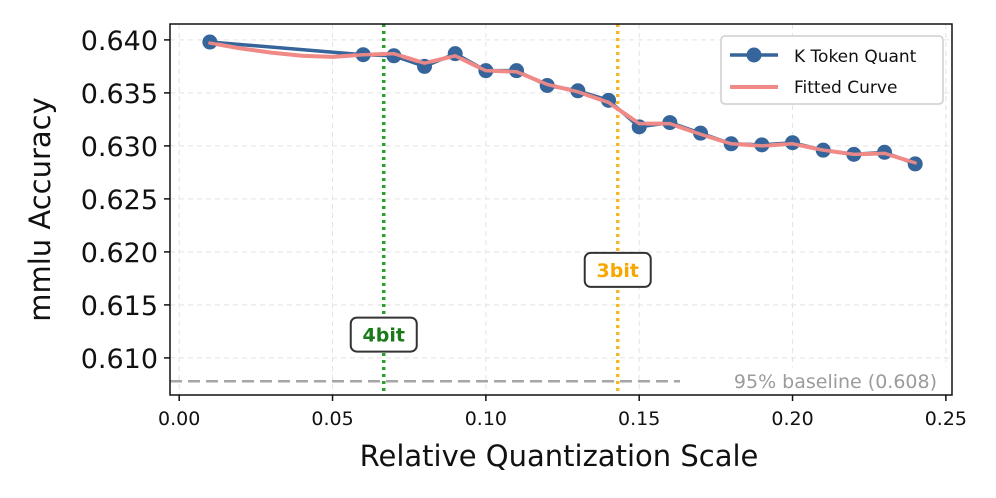 This screenshot has width=996, height=498. What do you see at coordinates (855, 57) in the screenshot?
I see `legend-label: K Token Quant` at bounding box center [855, 57].